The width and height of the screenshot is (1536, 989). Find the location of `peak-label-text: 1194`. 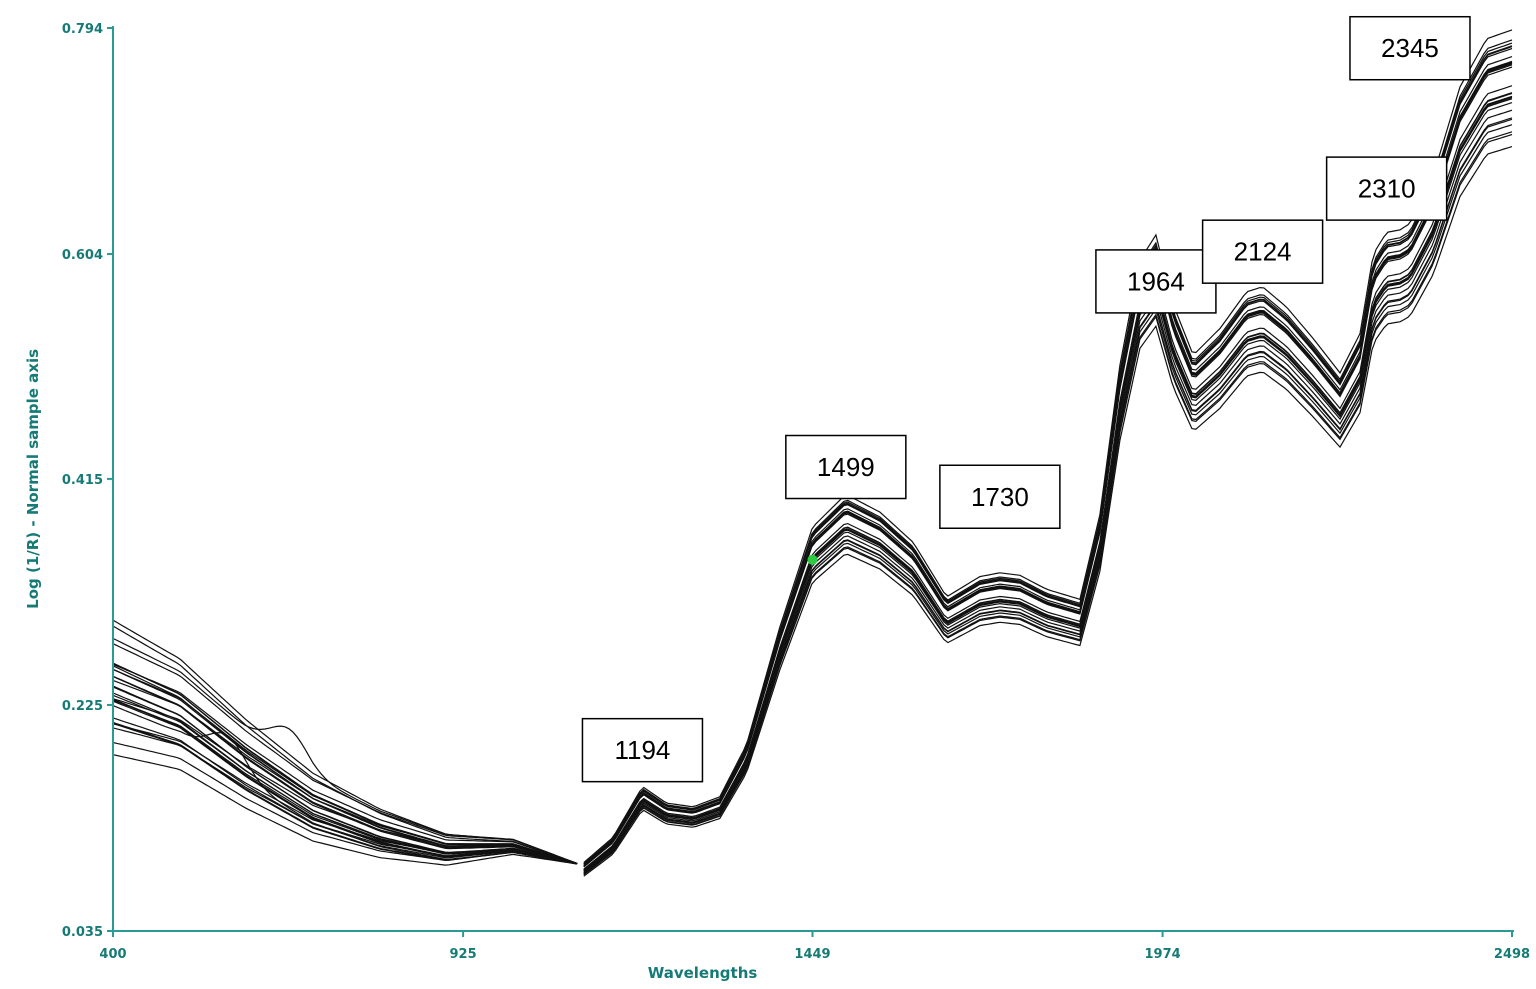

peak-label-text: 1194 is located at coordinates (642, 750).